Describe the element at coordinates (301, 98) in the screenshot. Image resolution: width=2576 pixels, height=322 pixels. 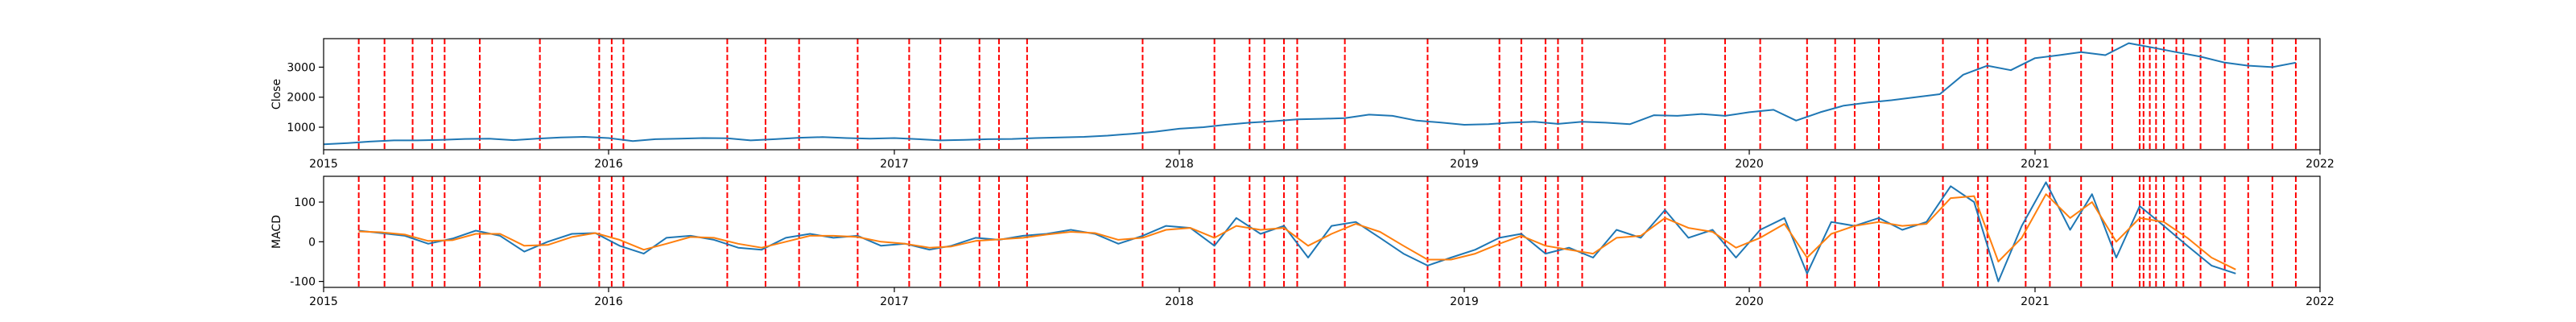
I see `y-tick-label-2000: 2000` at that location.